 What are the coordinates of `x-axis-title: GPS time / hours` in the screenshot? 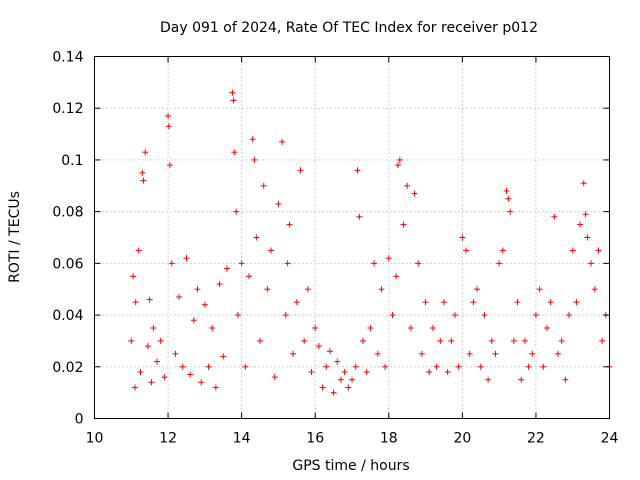 It's located at (350, 466).